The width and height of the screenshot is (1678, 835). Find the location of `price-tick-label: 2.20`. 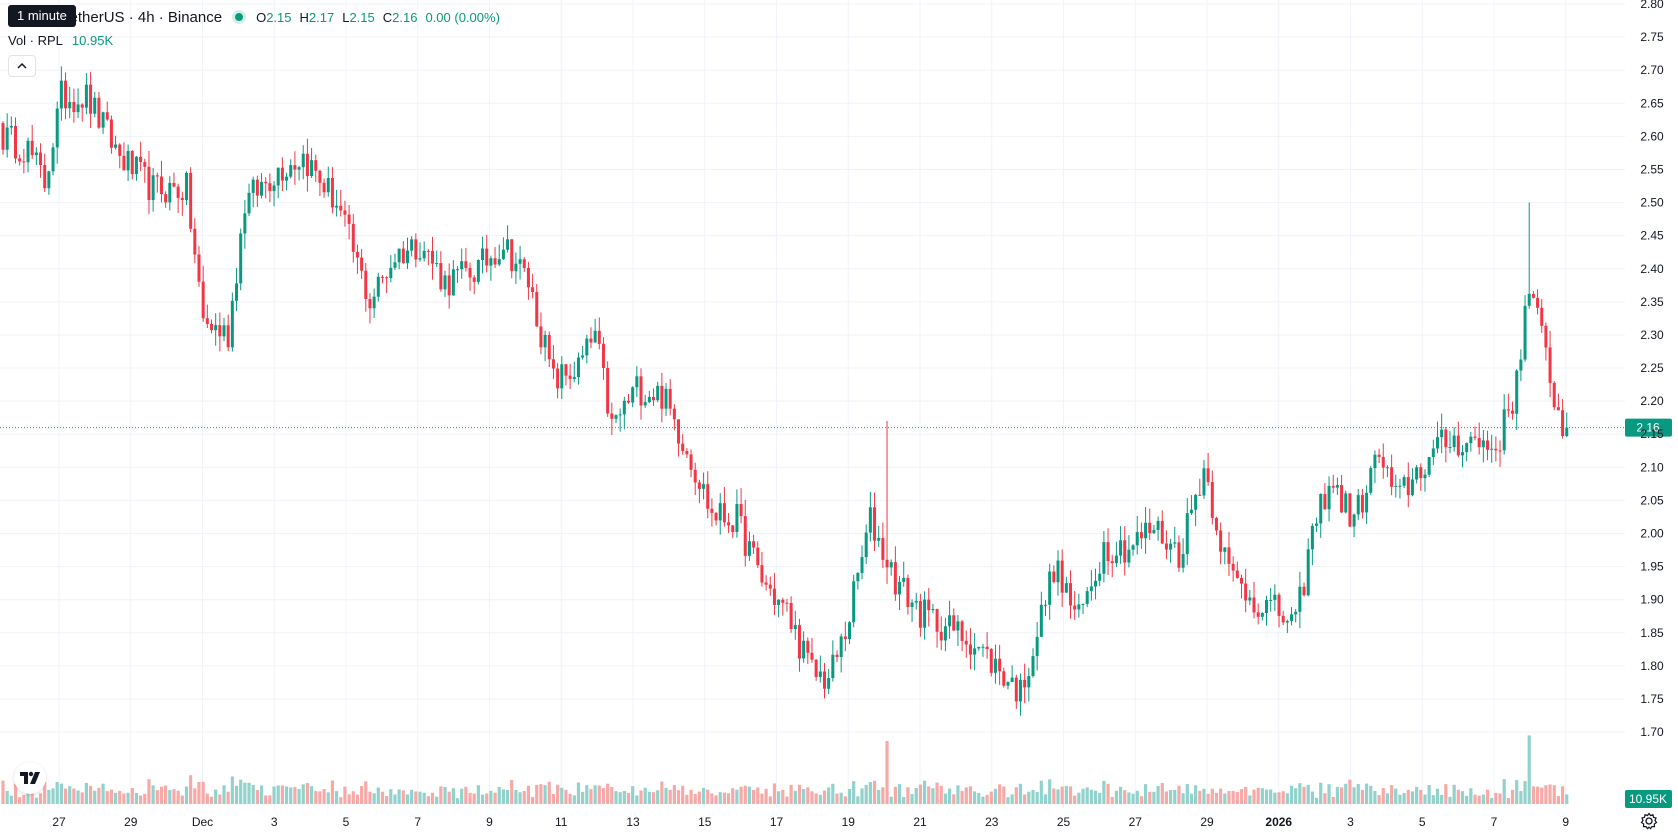

price-tick-label: 2.20 is located at coordinates (1652, 401).